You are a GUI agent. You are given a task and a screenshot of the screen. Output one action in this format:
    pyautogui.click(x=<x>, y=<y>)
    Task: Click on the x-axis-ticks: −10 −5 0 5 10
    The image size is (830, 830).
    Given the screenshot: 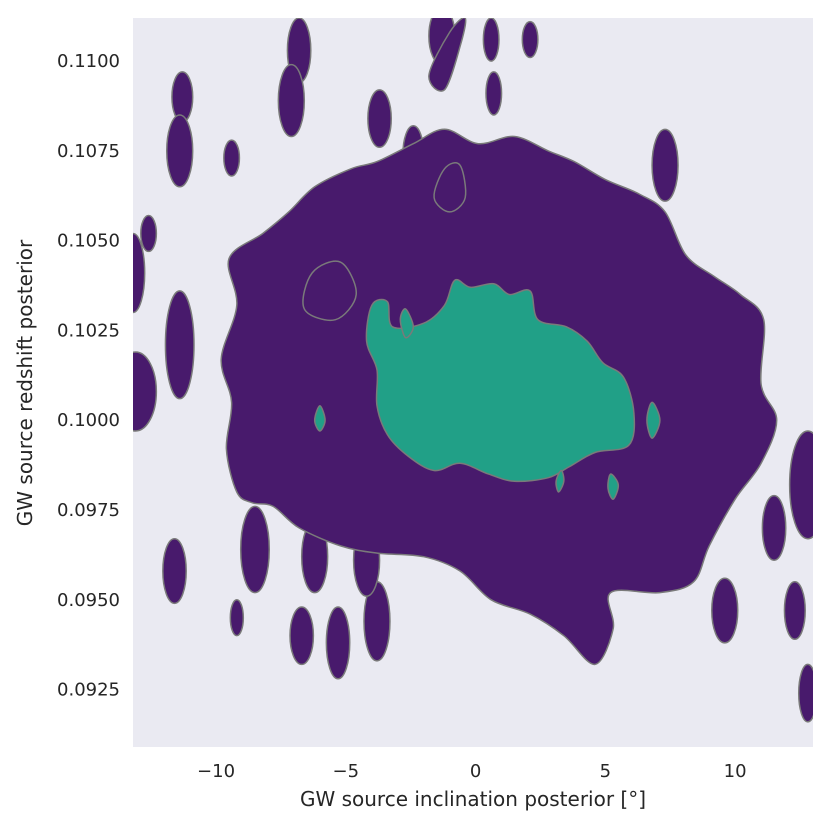 What is the action you would take?
    pyautogui.click(x=472, y=771)
    